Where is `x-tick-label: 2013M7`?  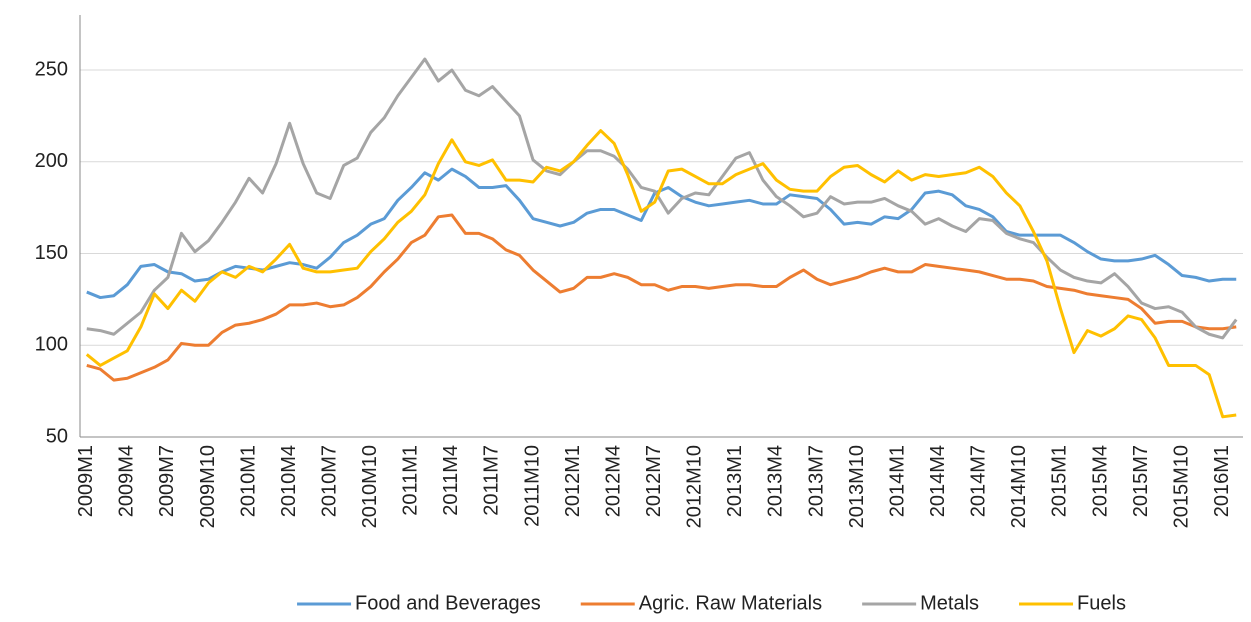 x-tick-label: 2013M7 is located at coordinates (816, 481).